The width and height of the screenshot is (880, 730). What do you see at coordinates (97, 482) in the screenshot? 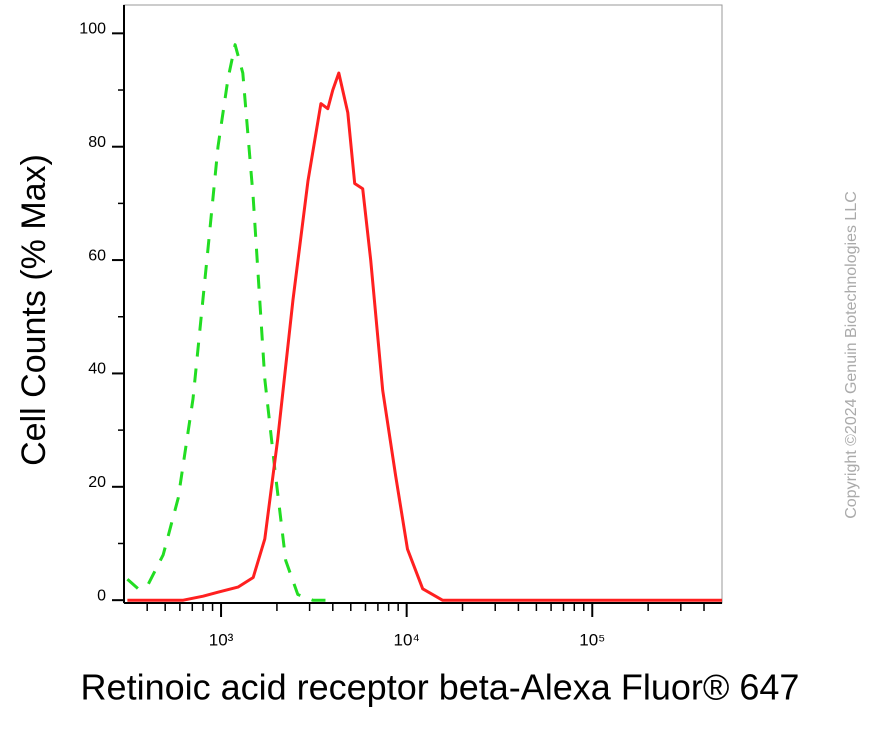
I see `y-tick-label: 20` at bounding box center [97, 482].